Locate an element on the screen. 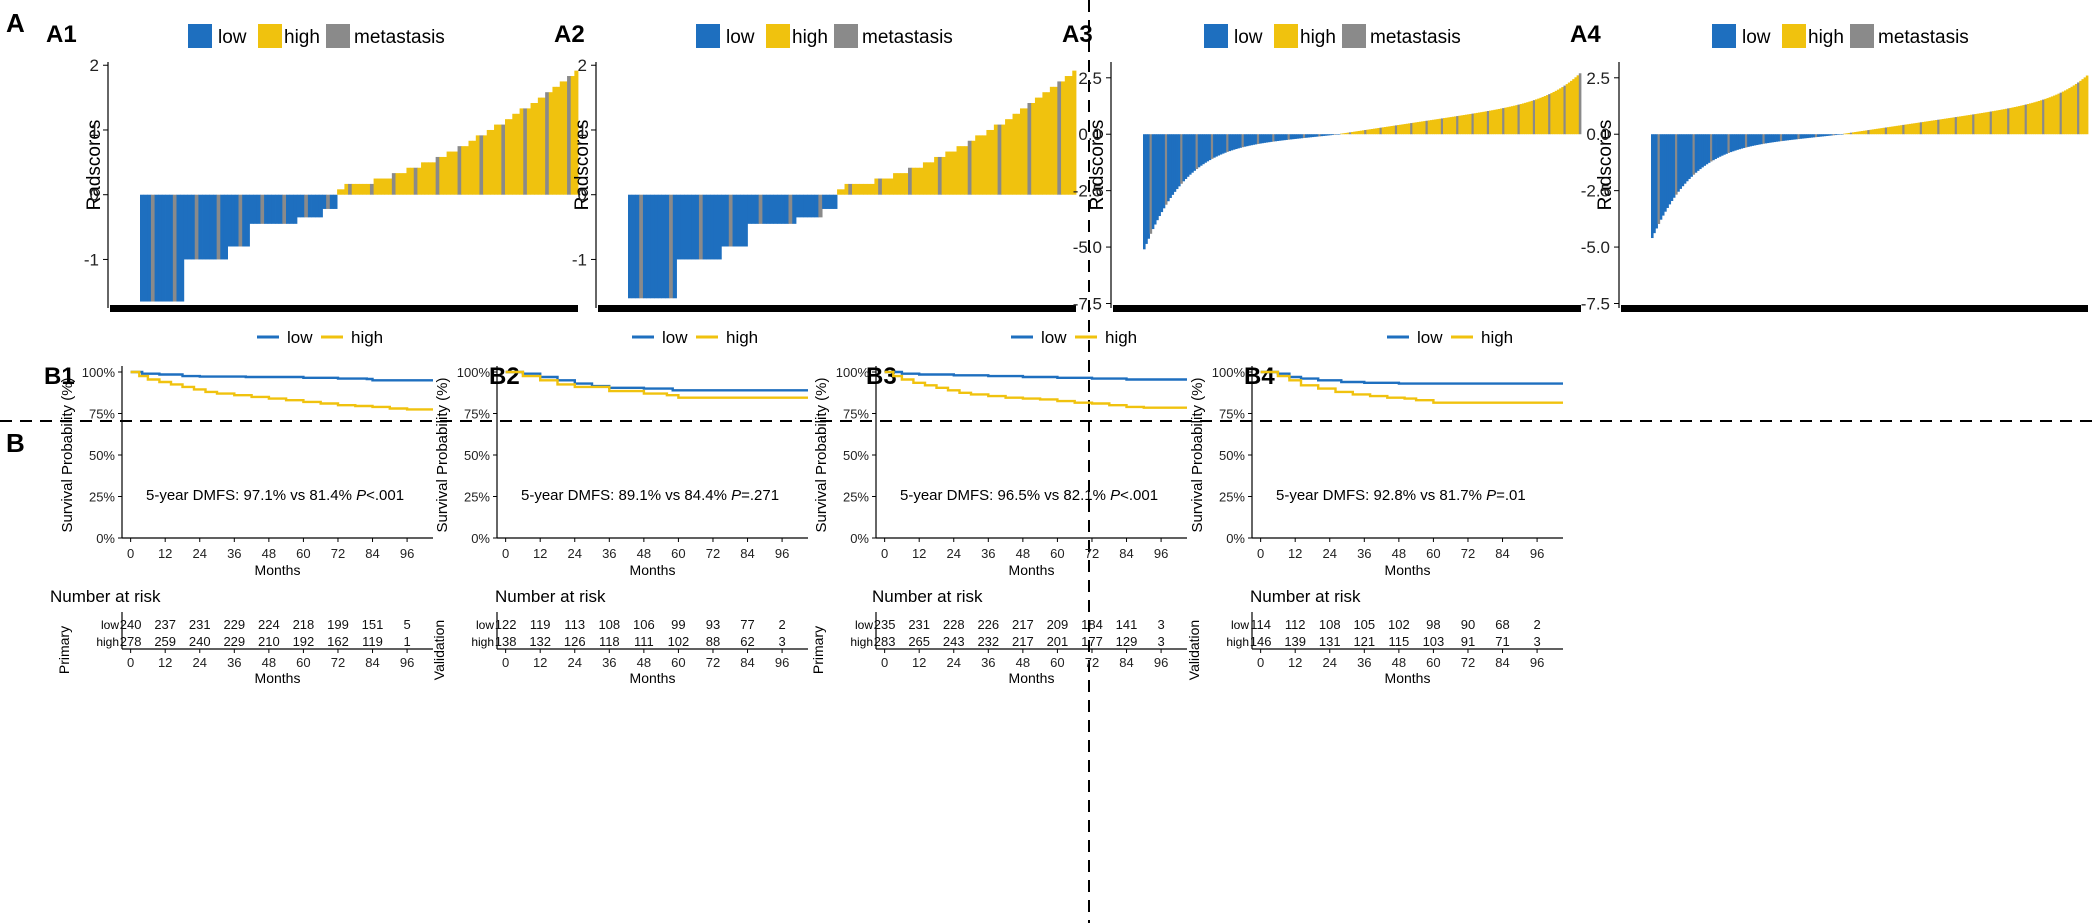 This screenshot has width=2092, height=923. risk-cell: 77 is located at coordinates (747, 624).